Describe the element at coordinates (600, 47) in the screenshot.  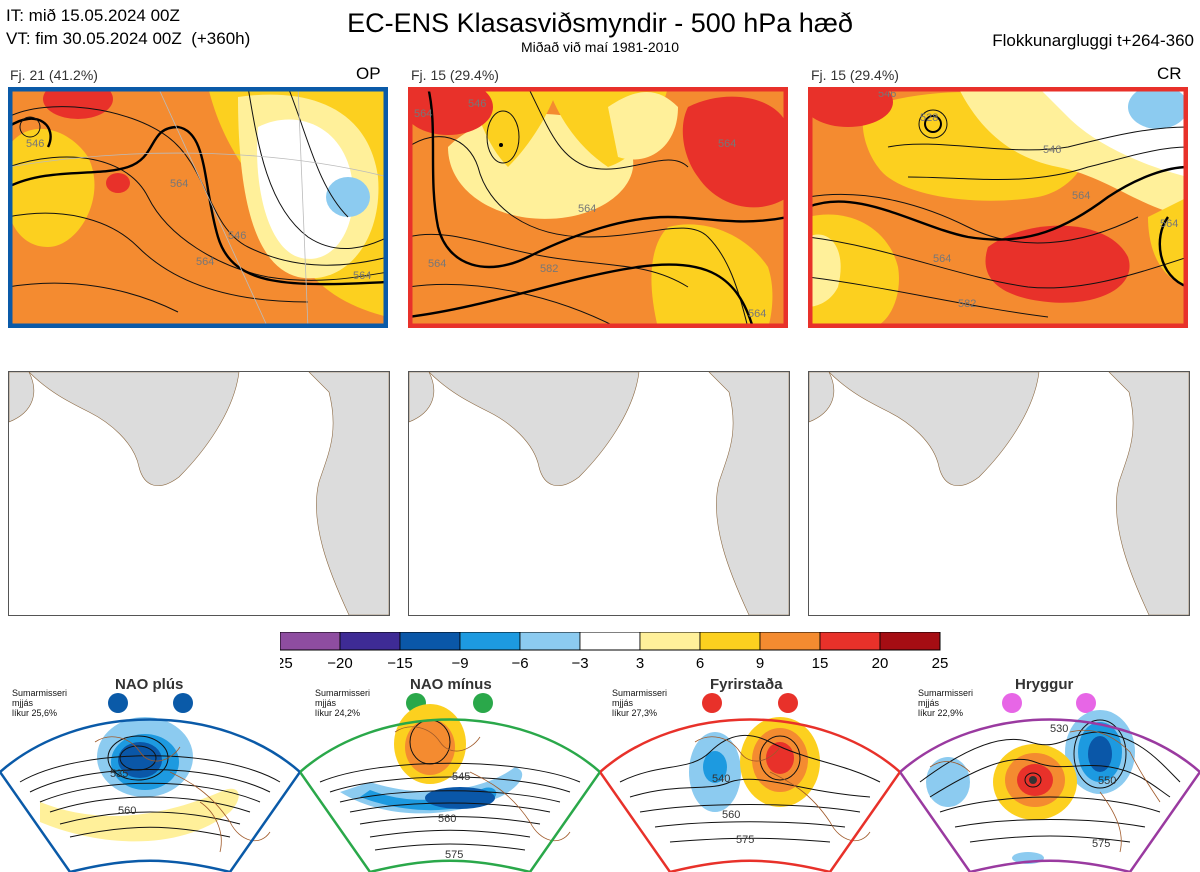
I see `page-subtitle: Miðað við maí 1981-2010` at that location.